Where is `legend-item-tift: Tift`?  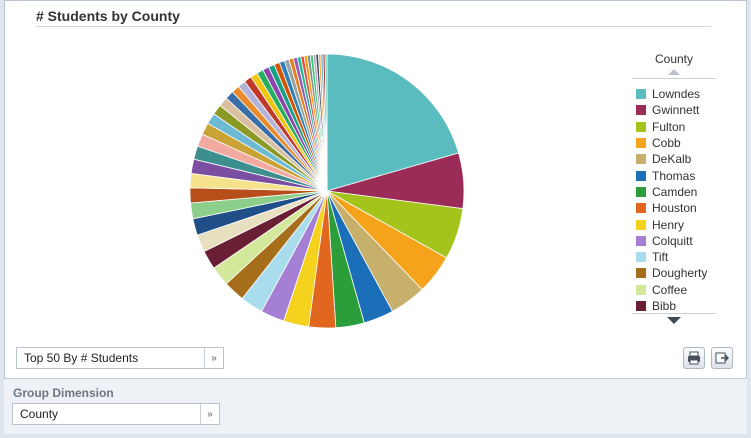 legend-item-tift: Tift is located at coordinates (671, 257).